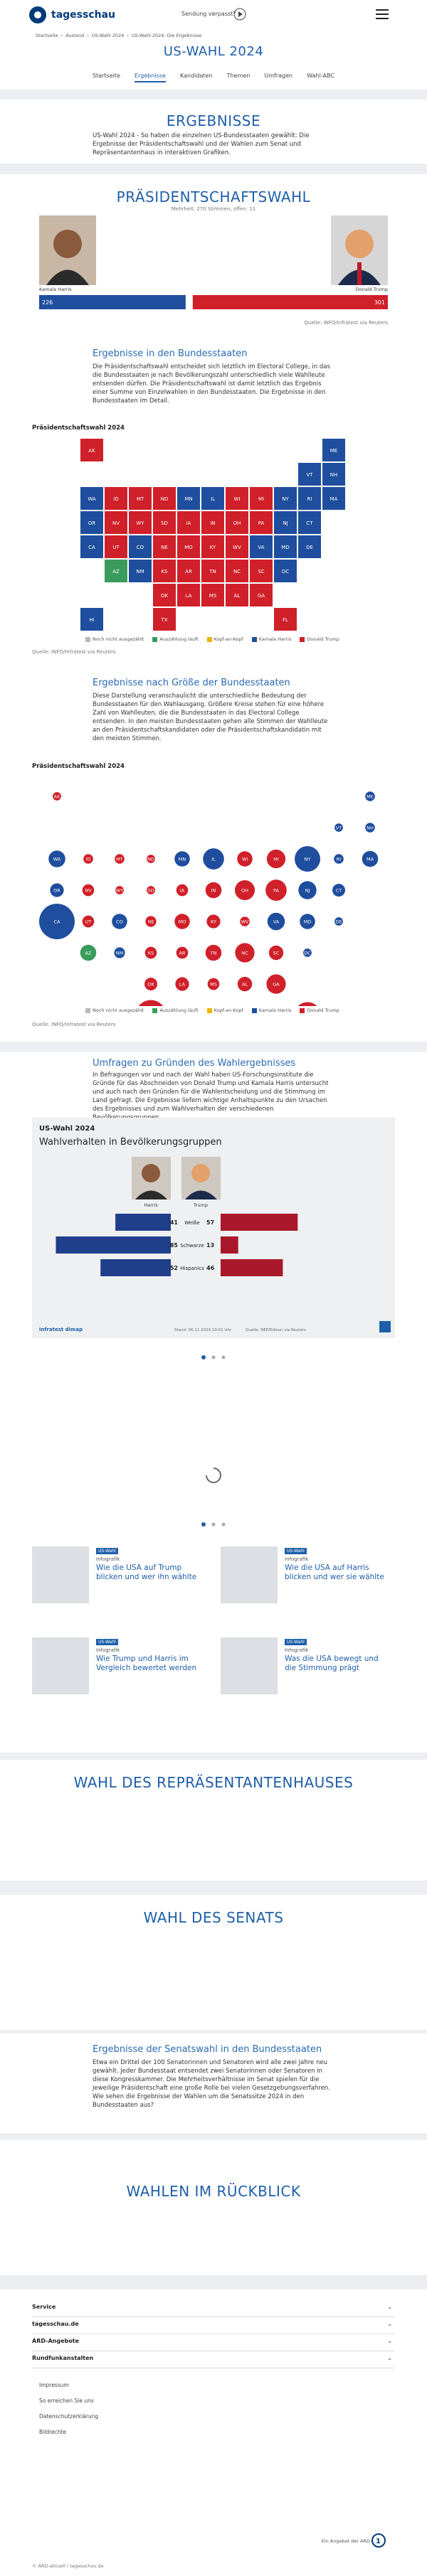 This screenshot has width=427, height=2576. I want to click on breadcrumb-item: US-Wahl 2024: Die Ergebnisse, so click(166, 35).